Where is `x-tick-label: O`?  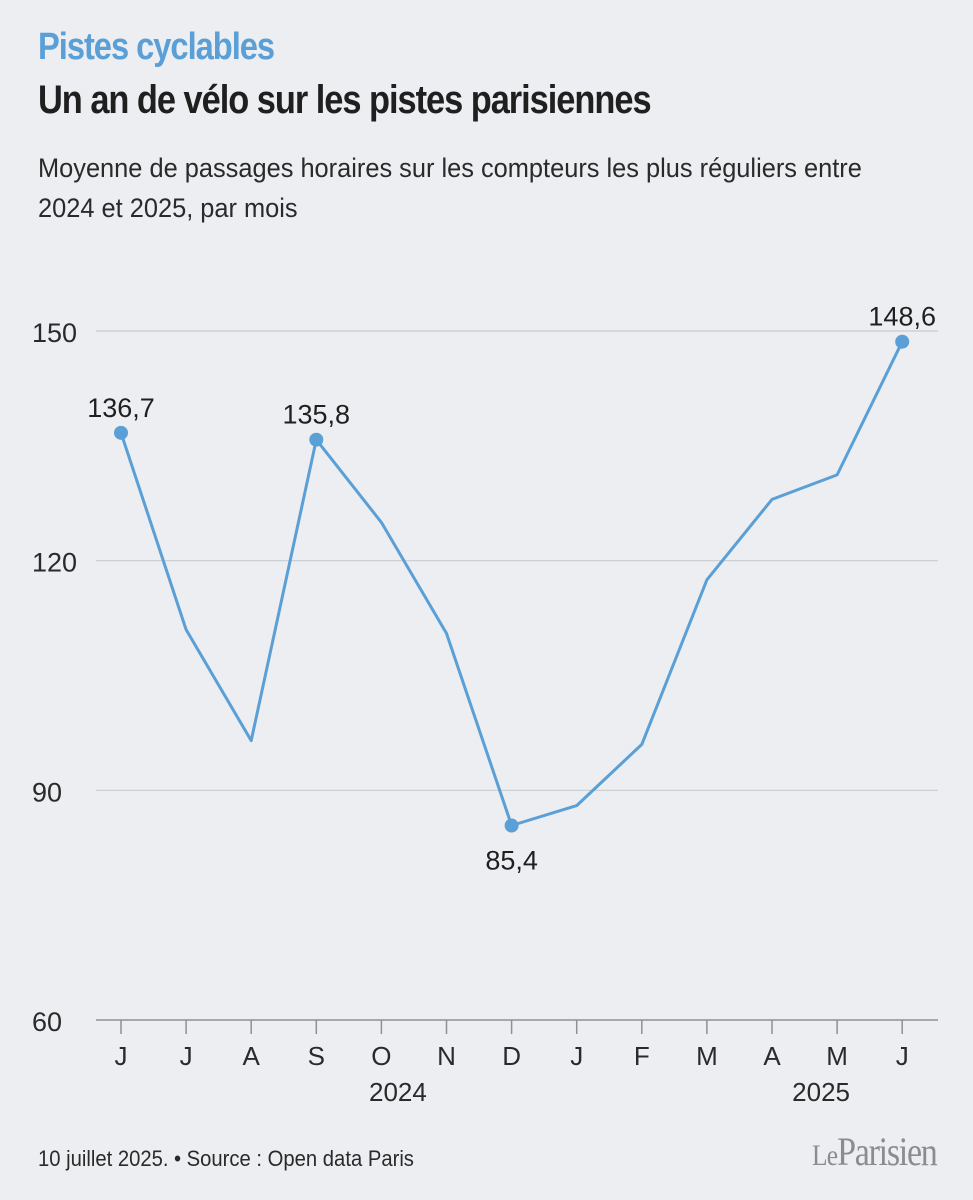 x-tick-label: O is located at coordinates (381, 1056).